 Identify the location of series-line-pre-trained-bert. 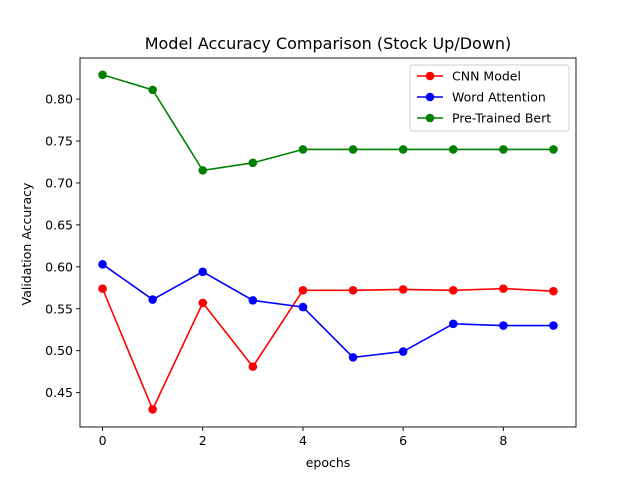
(328, 123).